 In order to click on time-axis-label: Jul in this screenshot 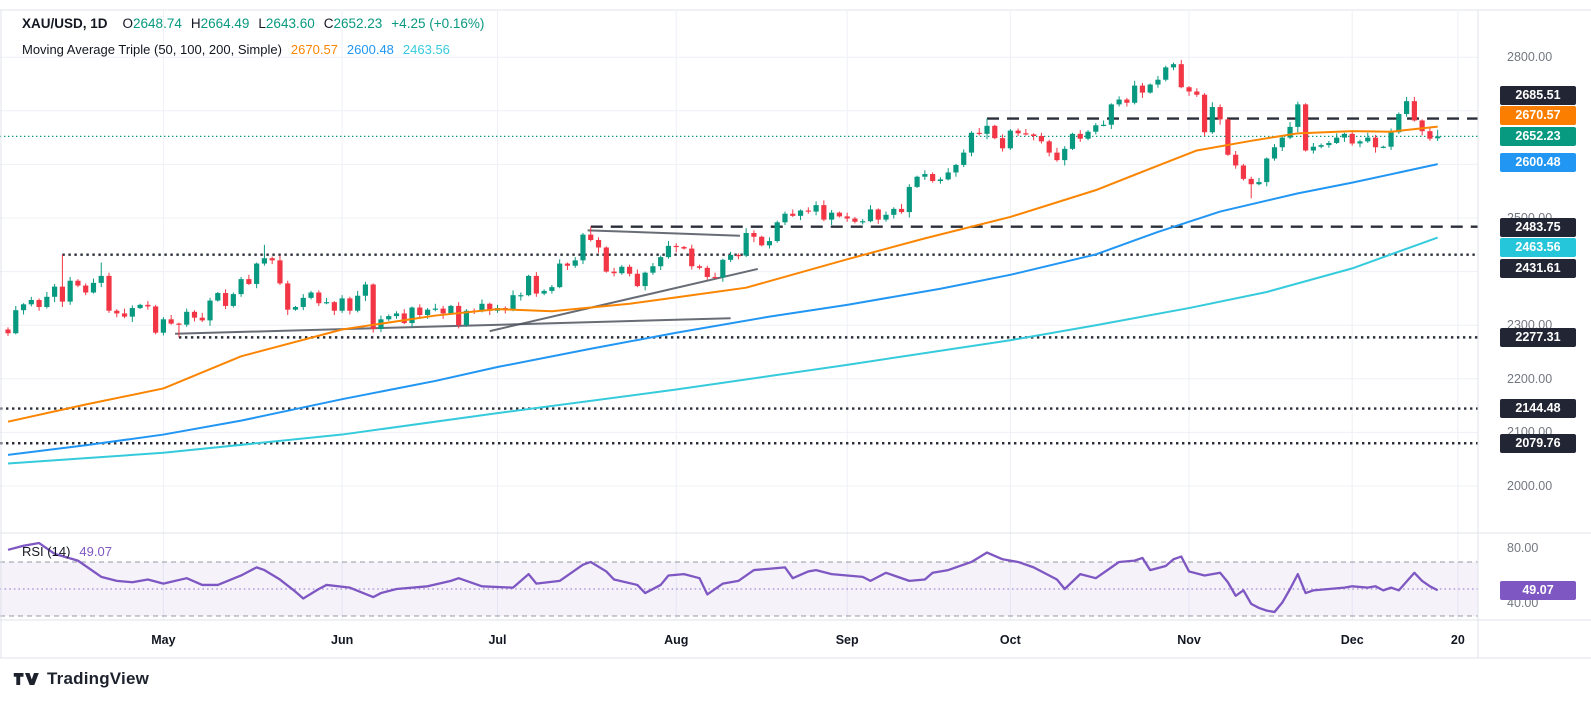, I will do `click(497, 640)`.